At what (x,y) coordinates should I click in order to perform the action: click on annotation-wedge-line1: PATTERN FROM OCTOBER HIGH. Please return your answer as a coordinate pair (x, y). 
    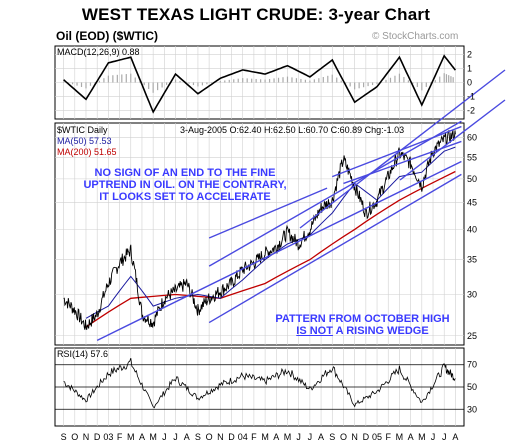
    Looking at the image, I should click on (362, 319).